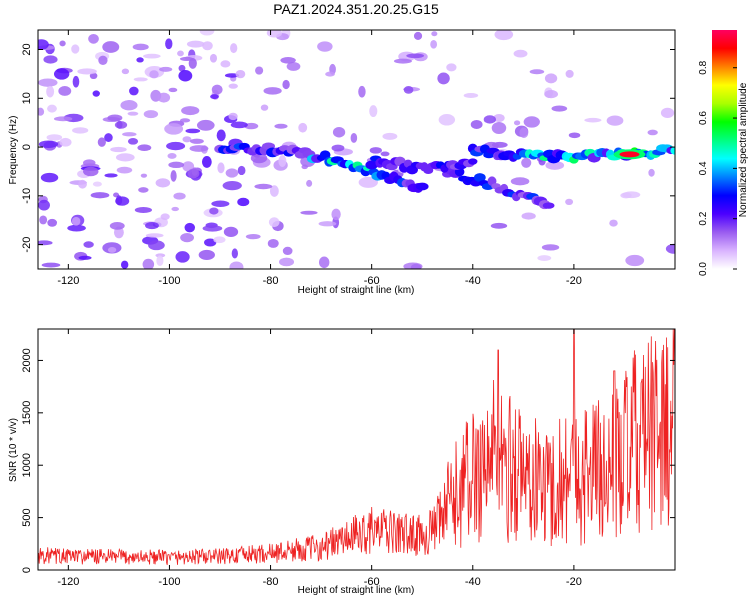  I want to click on snr-y-tick-label: 2000, so click(27, 360).